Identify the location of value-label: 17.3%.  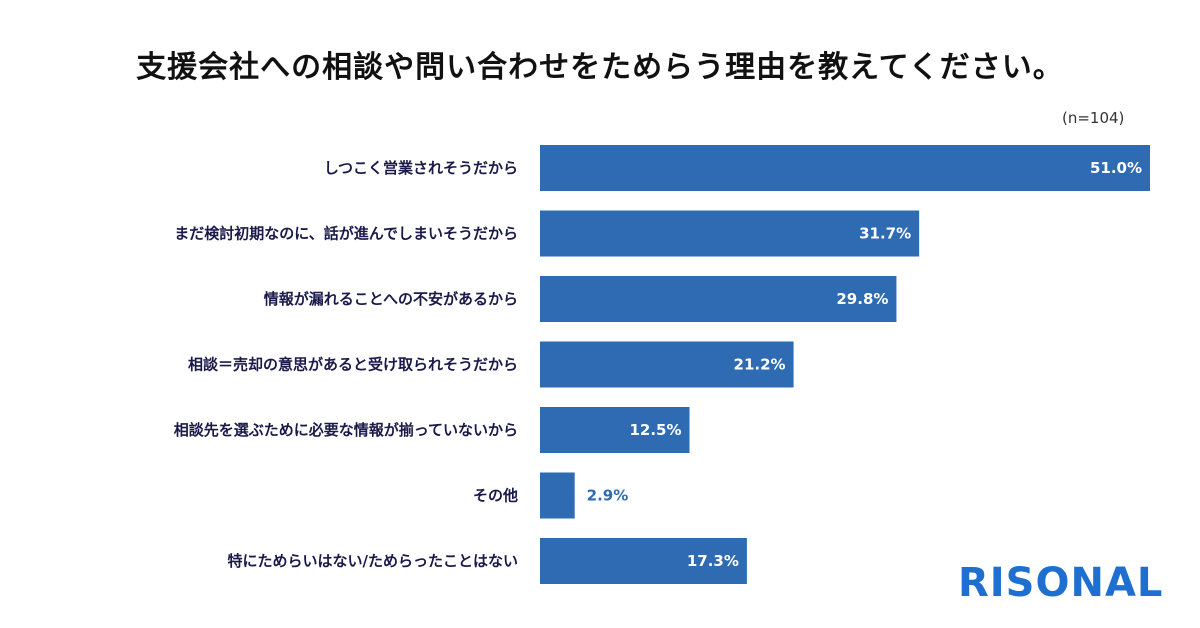
(713, 561).